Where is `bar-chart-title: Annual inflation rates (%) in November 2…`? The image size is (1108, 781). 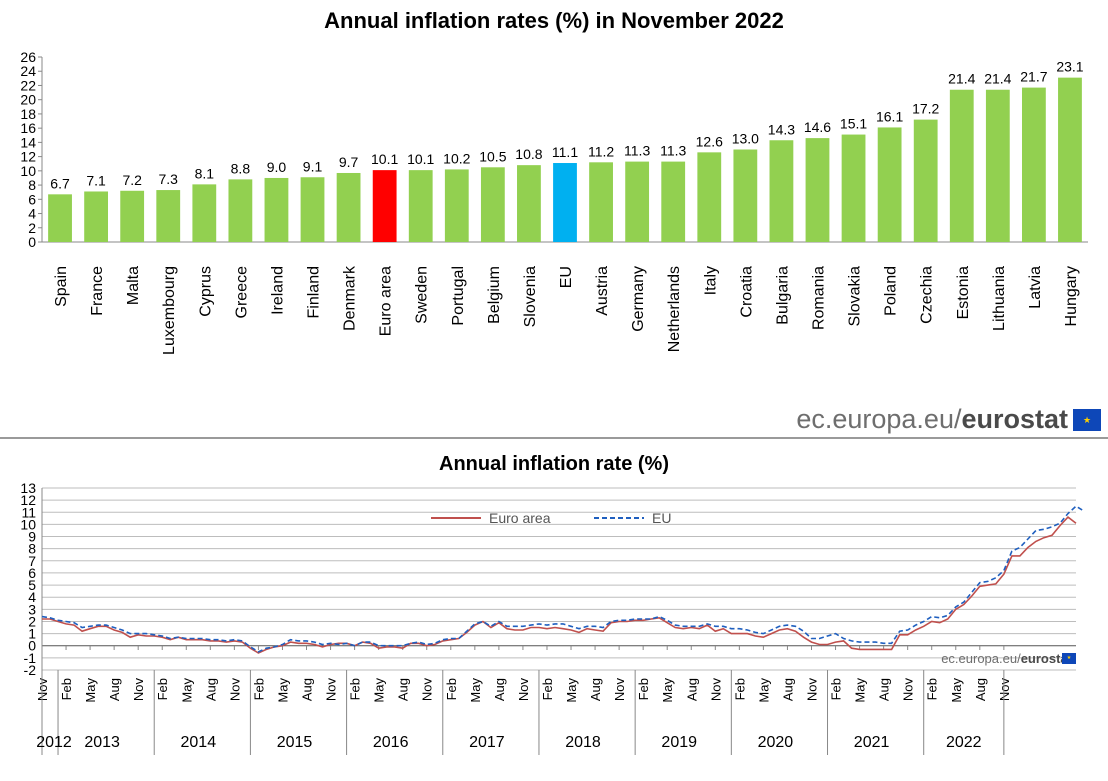
bar-chart-title: Annual inflation rates (%) in November 2… is located at coordinates (554, 20).